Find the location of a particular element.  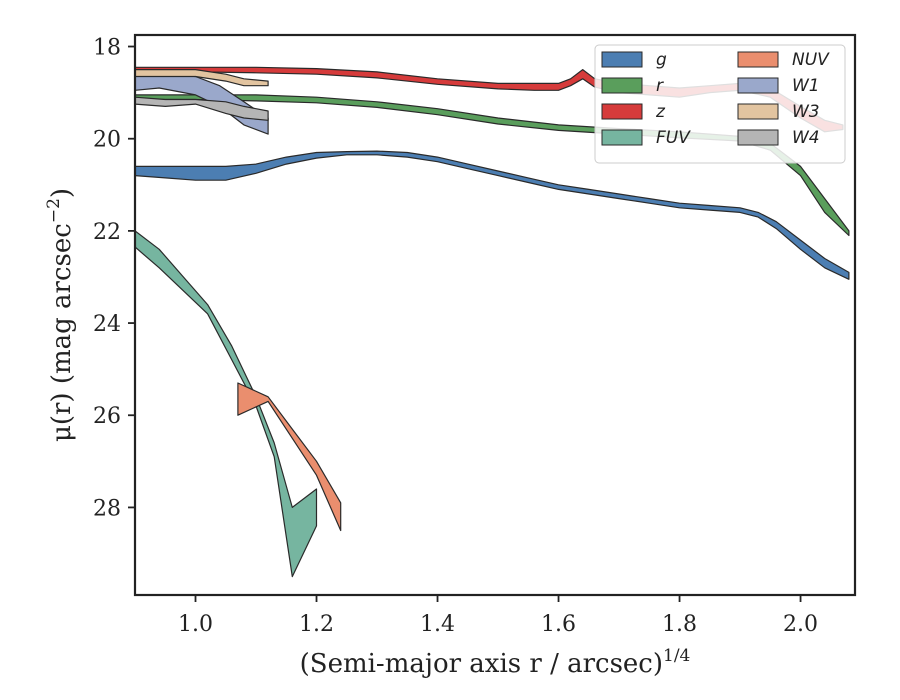

band-w3 is located at coordinates (202, 77).